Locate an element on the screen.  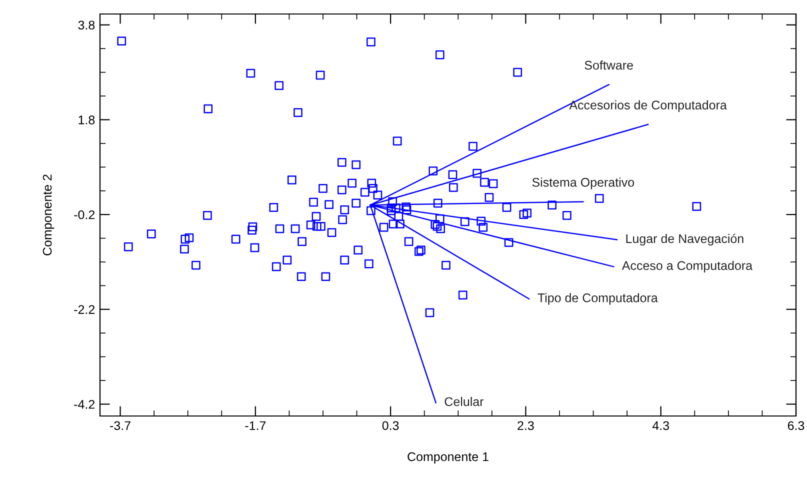
y-tick-label: -4.2 is located at coordinates (84, 404).